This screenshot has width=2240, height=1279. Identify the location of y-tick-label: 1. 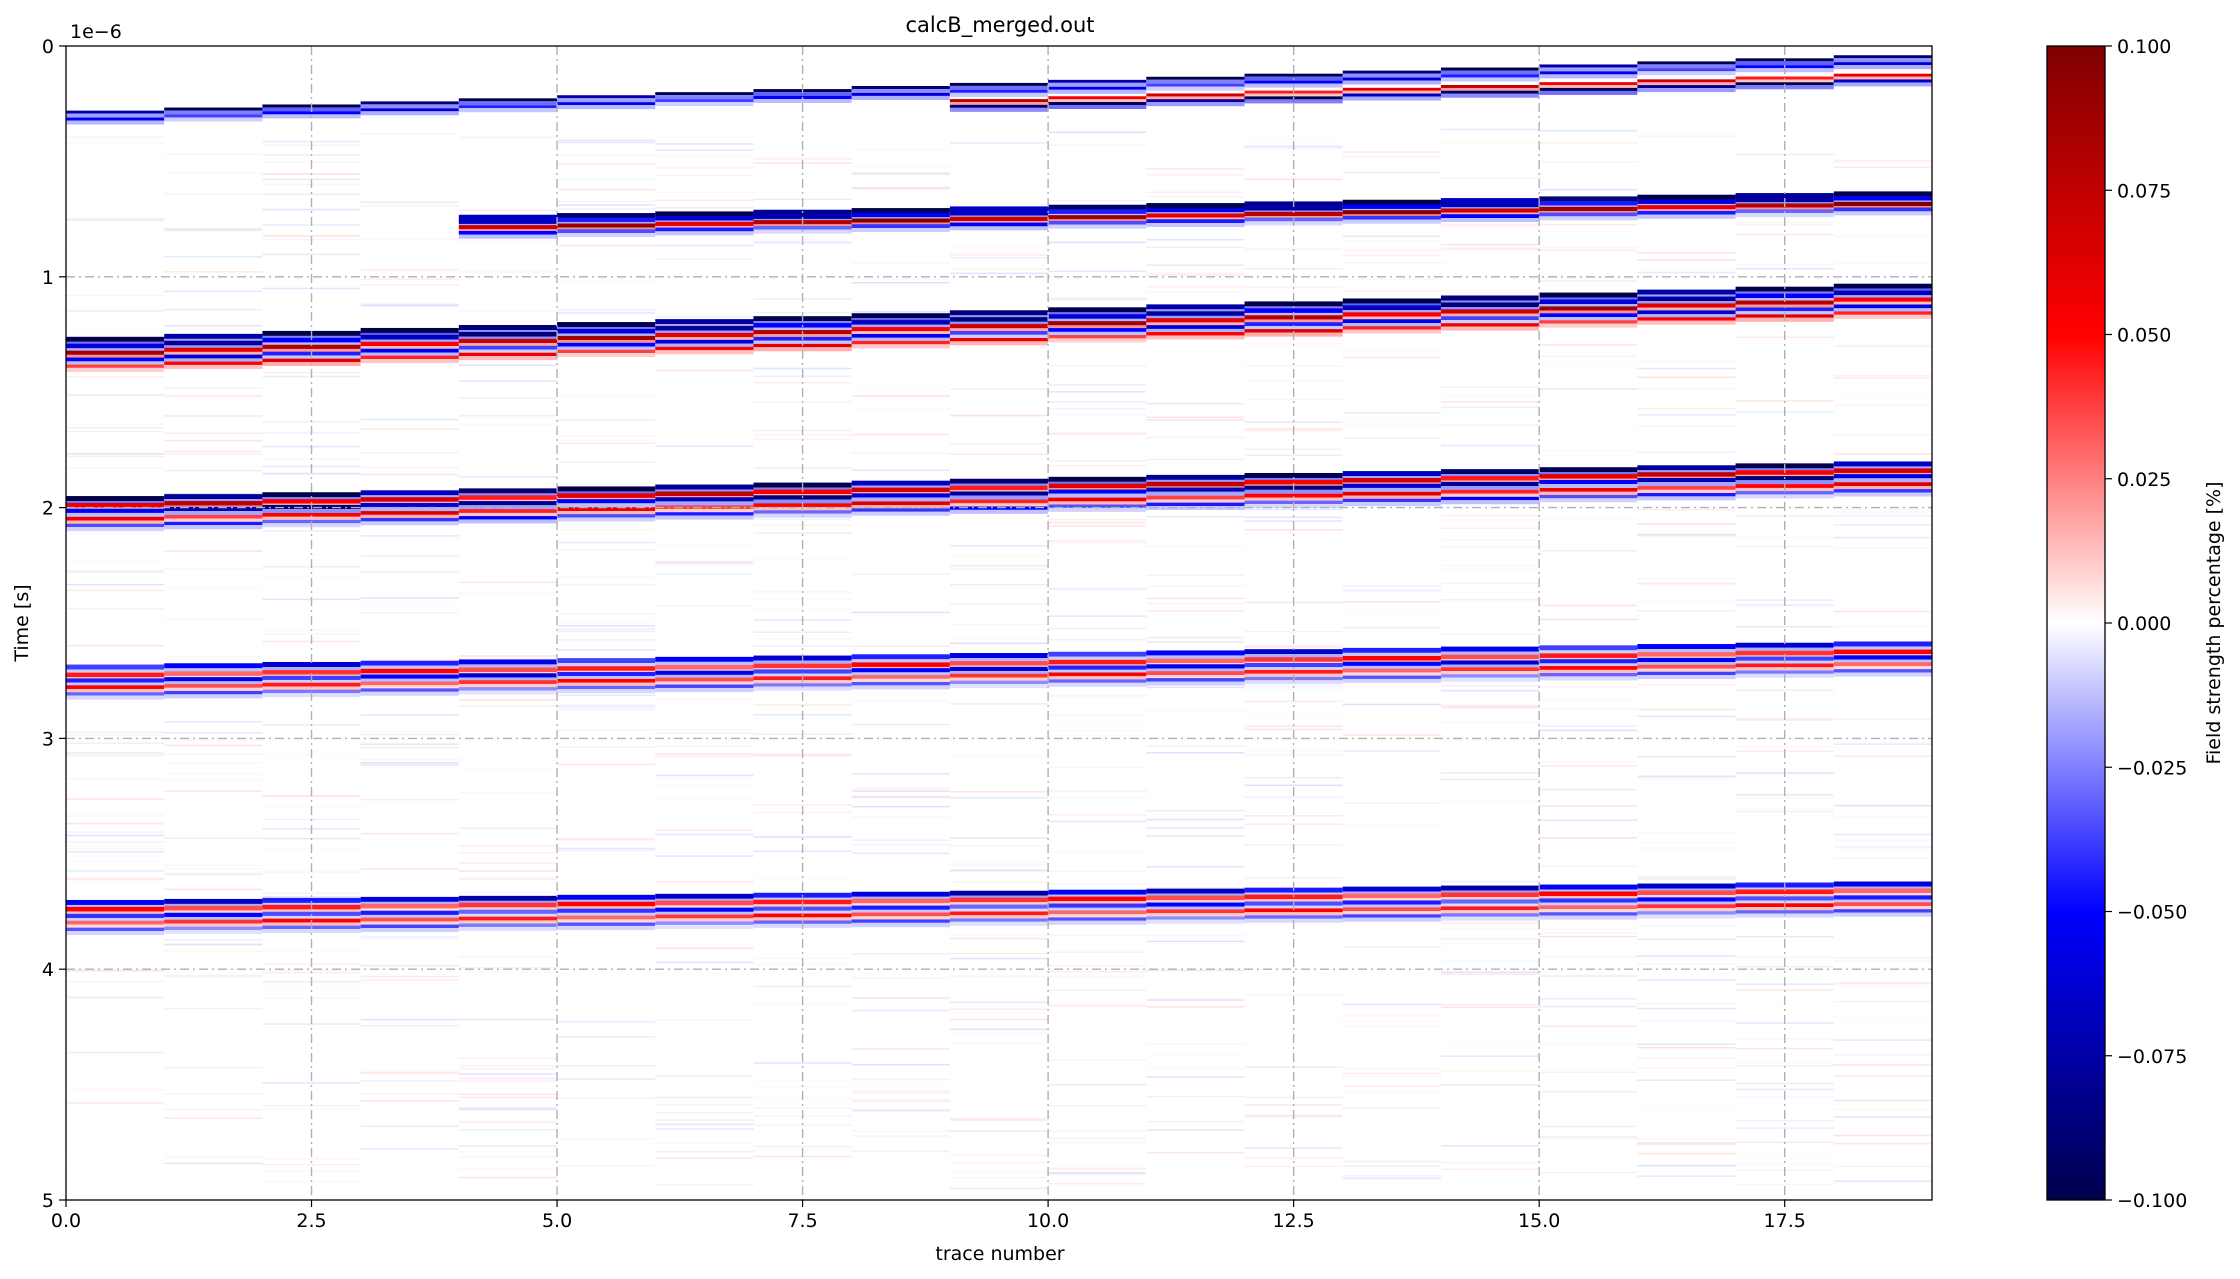
(48, 278).